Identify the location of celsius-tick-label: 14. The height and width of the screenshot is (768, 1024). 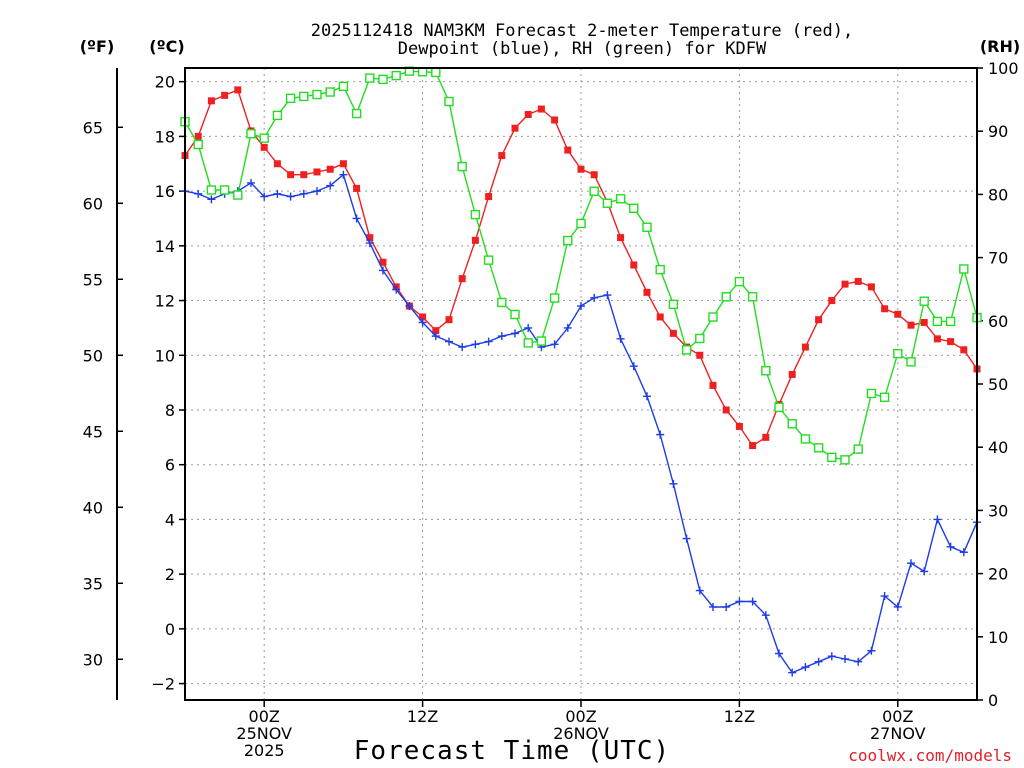
(165, 246).